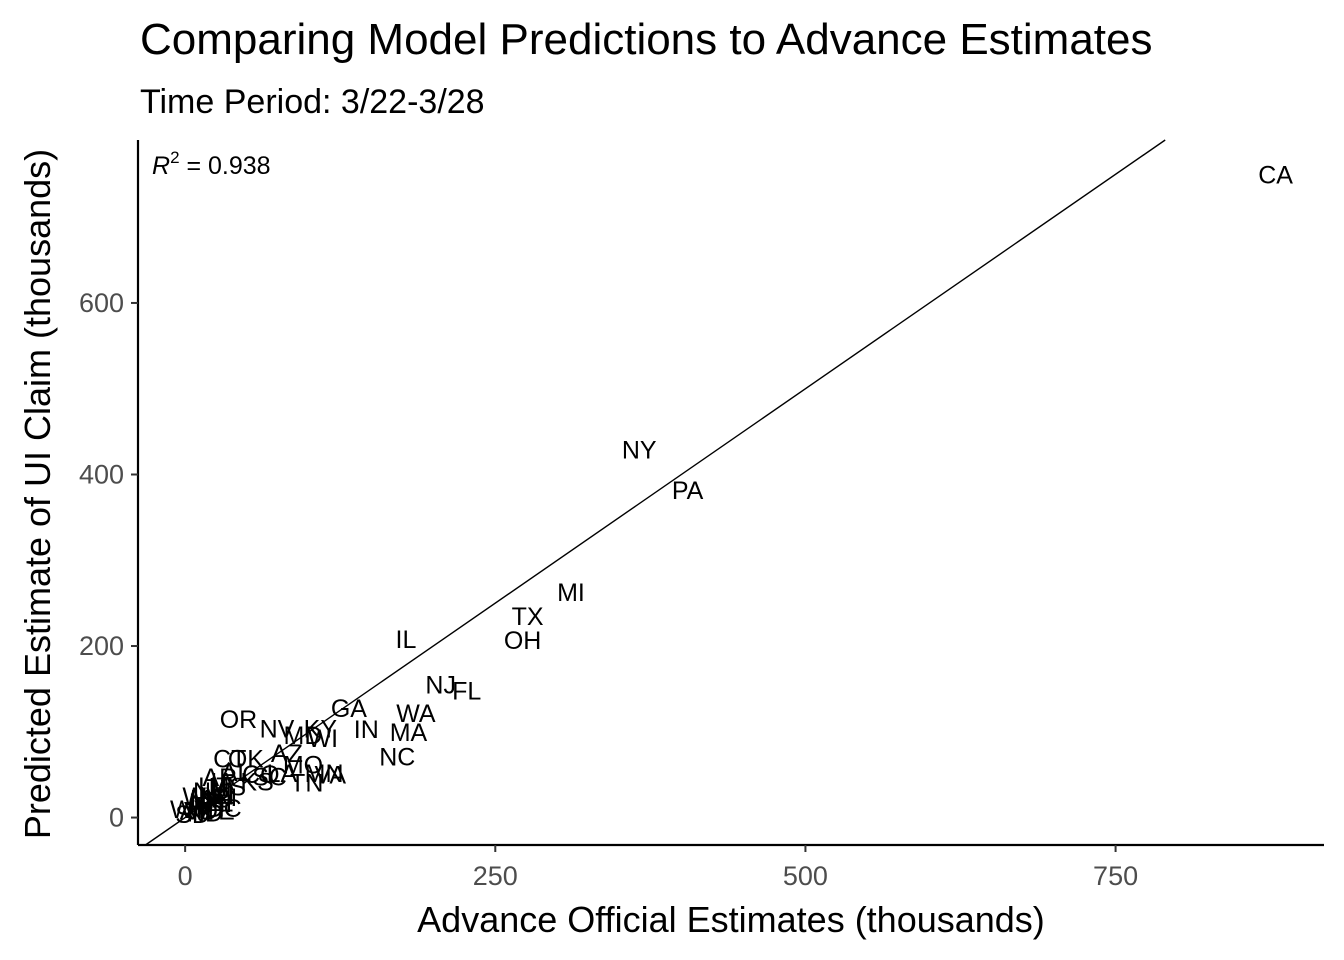  Describe the element at coordinates (236, 773) in the screenshot. I see `point-label-al: AL` at that location.